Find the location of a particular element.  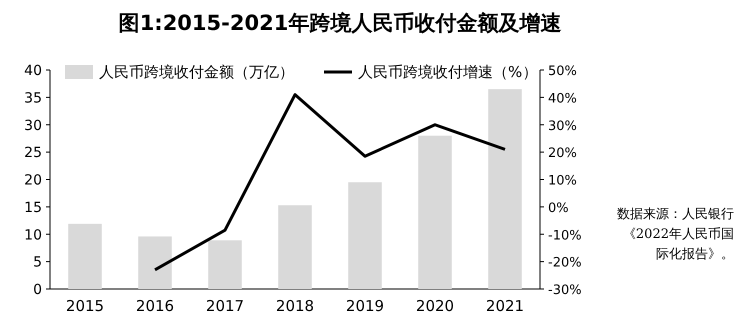

y-tick-label: 5 is located at coordinates (37, 262).